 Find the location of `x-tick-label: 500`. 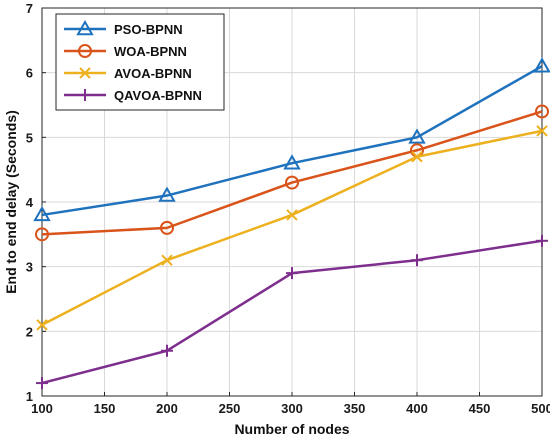

x-tick-label: 500 is located at coordinates (540, 408).